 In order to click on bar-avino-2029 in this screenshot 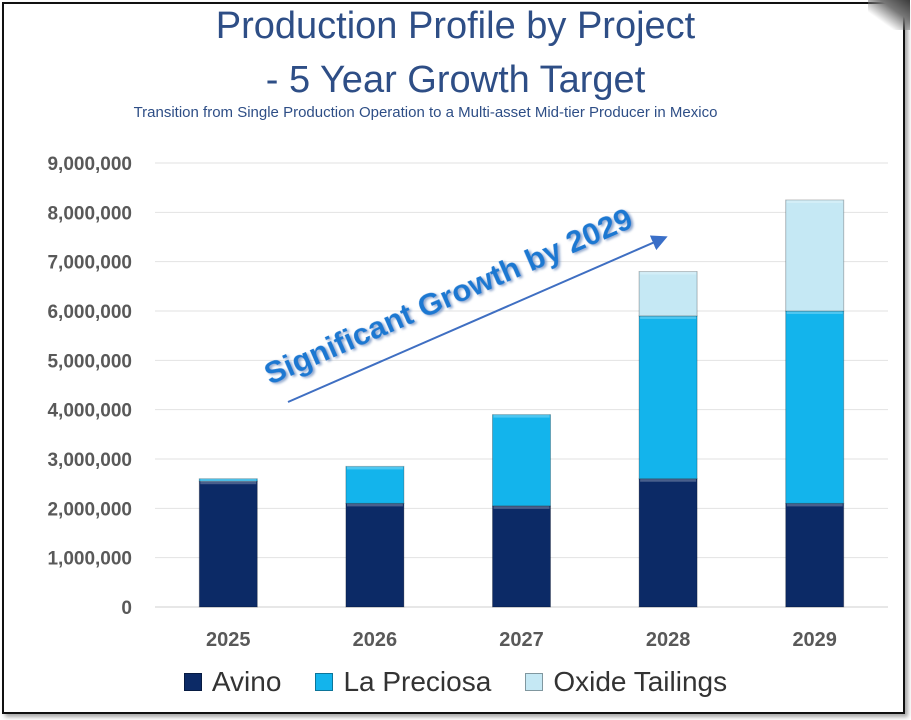, I will do `click(815, 555)`.